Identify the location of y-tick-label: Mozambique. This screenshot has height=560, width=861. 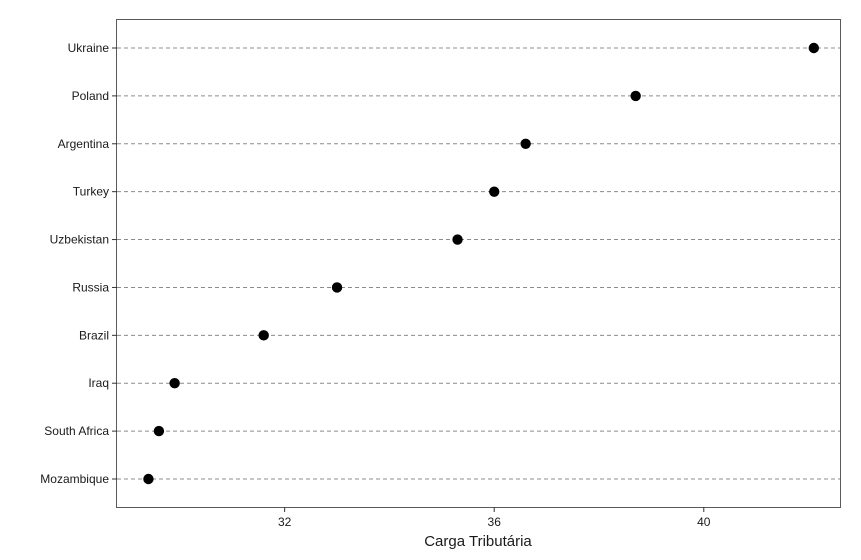
(74, 479).